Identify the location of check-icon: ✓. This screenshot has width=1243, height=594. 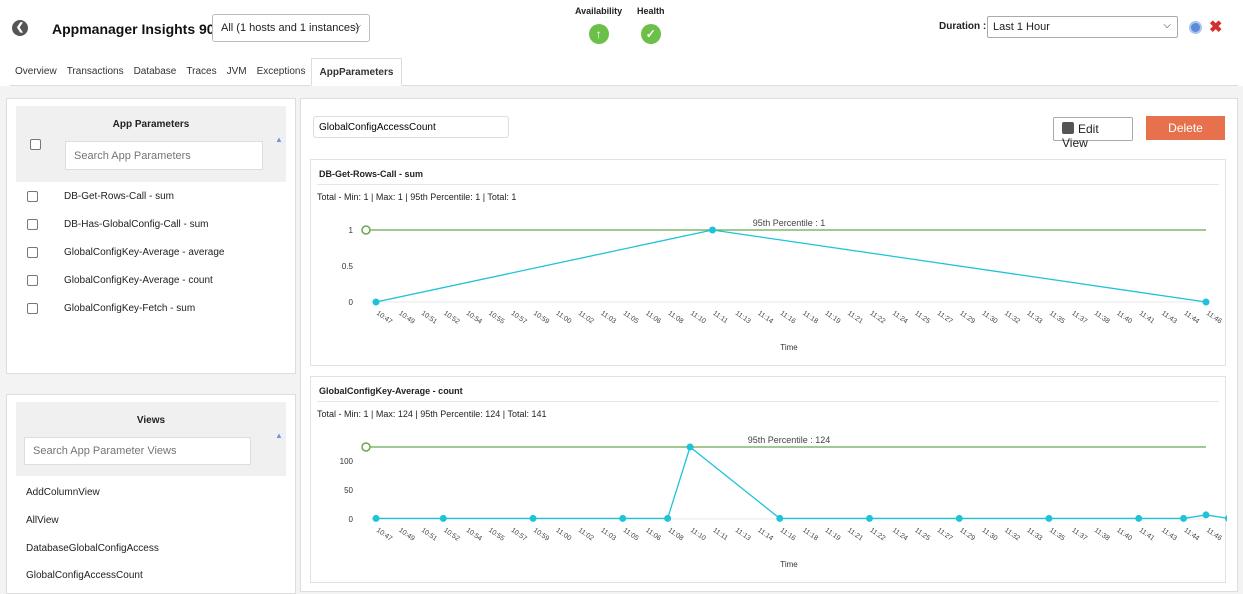
(650, 34).